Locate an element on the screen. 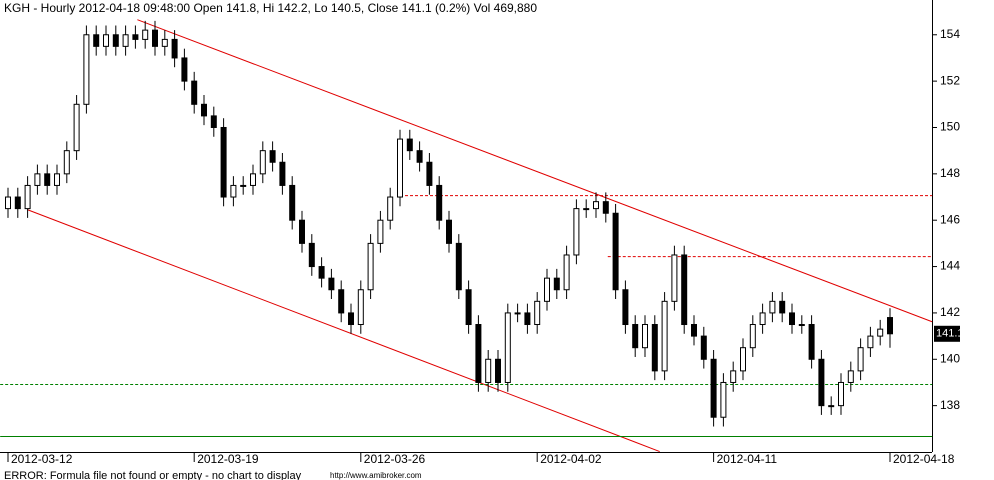 The height and width of the screenshot is (480, 994). x-tick-label: 2012-04-11 is located at coordinates (747, 459).